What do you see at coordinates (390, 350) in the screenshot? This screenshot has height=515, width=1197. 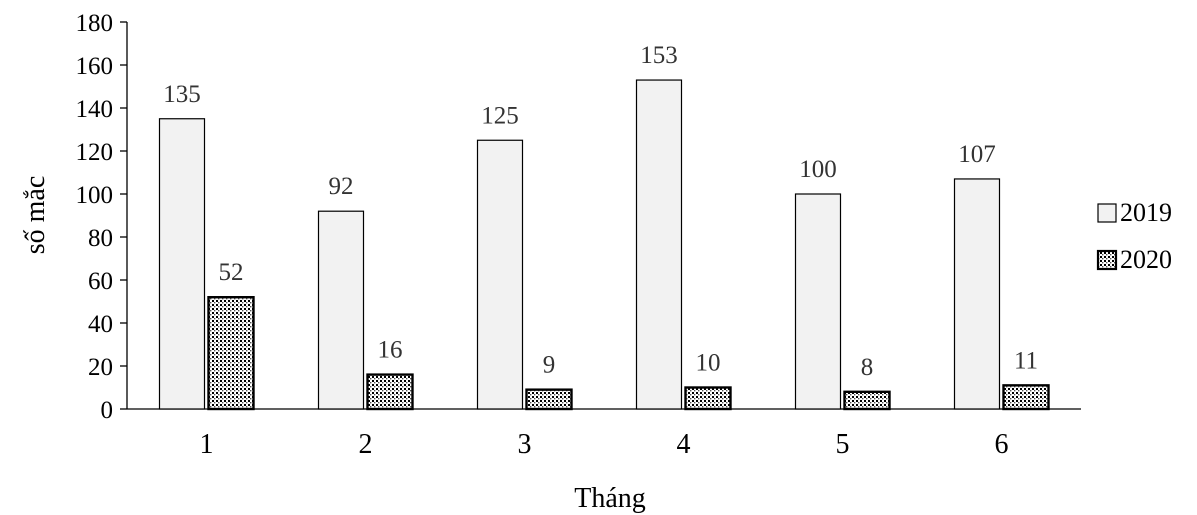 I see `data-label-2020-2: 16` at bounding box center [390, 350].